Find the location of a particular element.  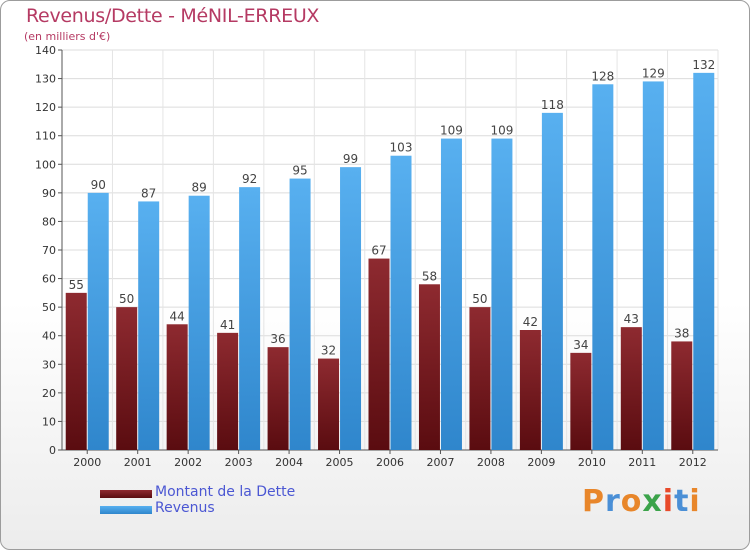

data-label: 129 is located at coordinates (653, 73).